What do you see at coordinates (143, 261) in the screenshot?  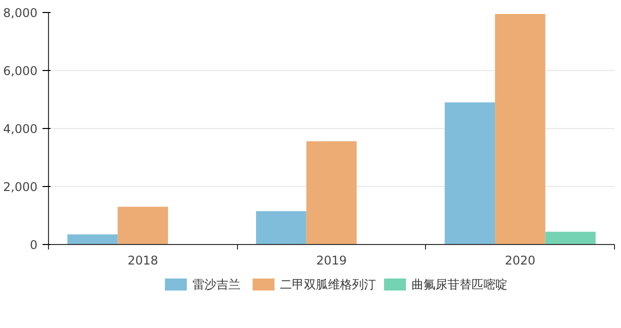 I see `x-tick-label: 2018` at bounding box center [143, 261].